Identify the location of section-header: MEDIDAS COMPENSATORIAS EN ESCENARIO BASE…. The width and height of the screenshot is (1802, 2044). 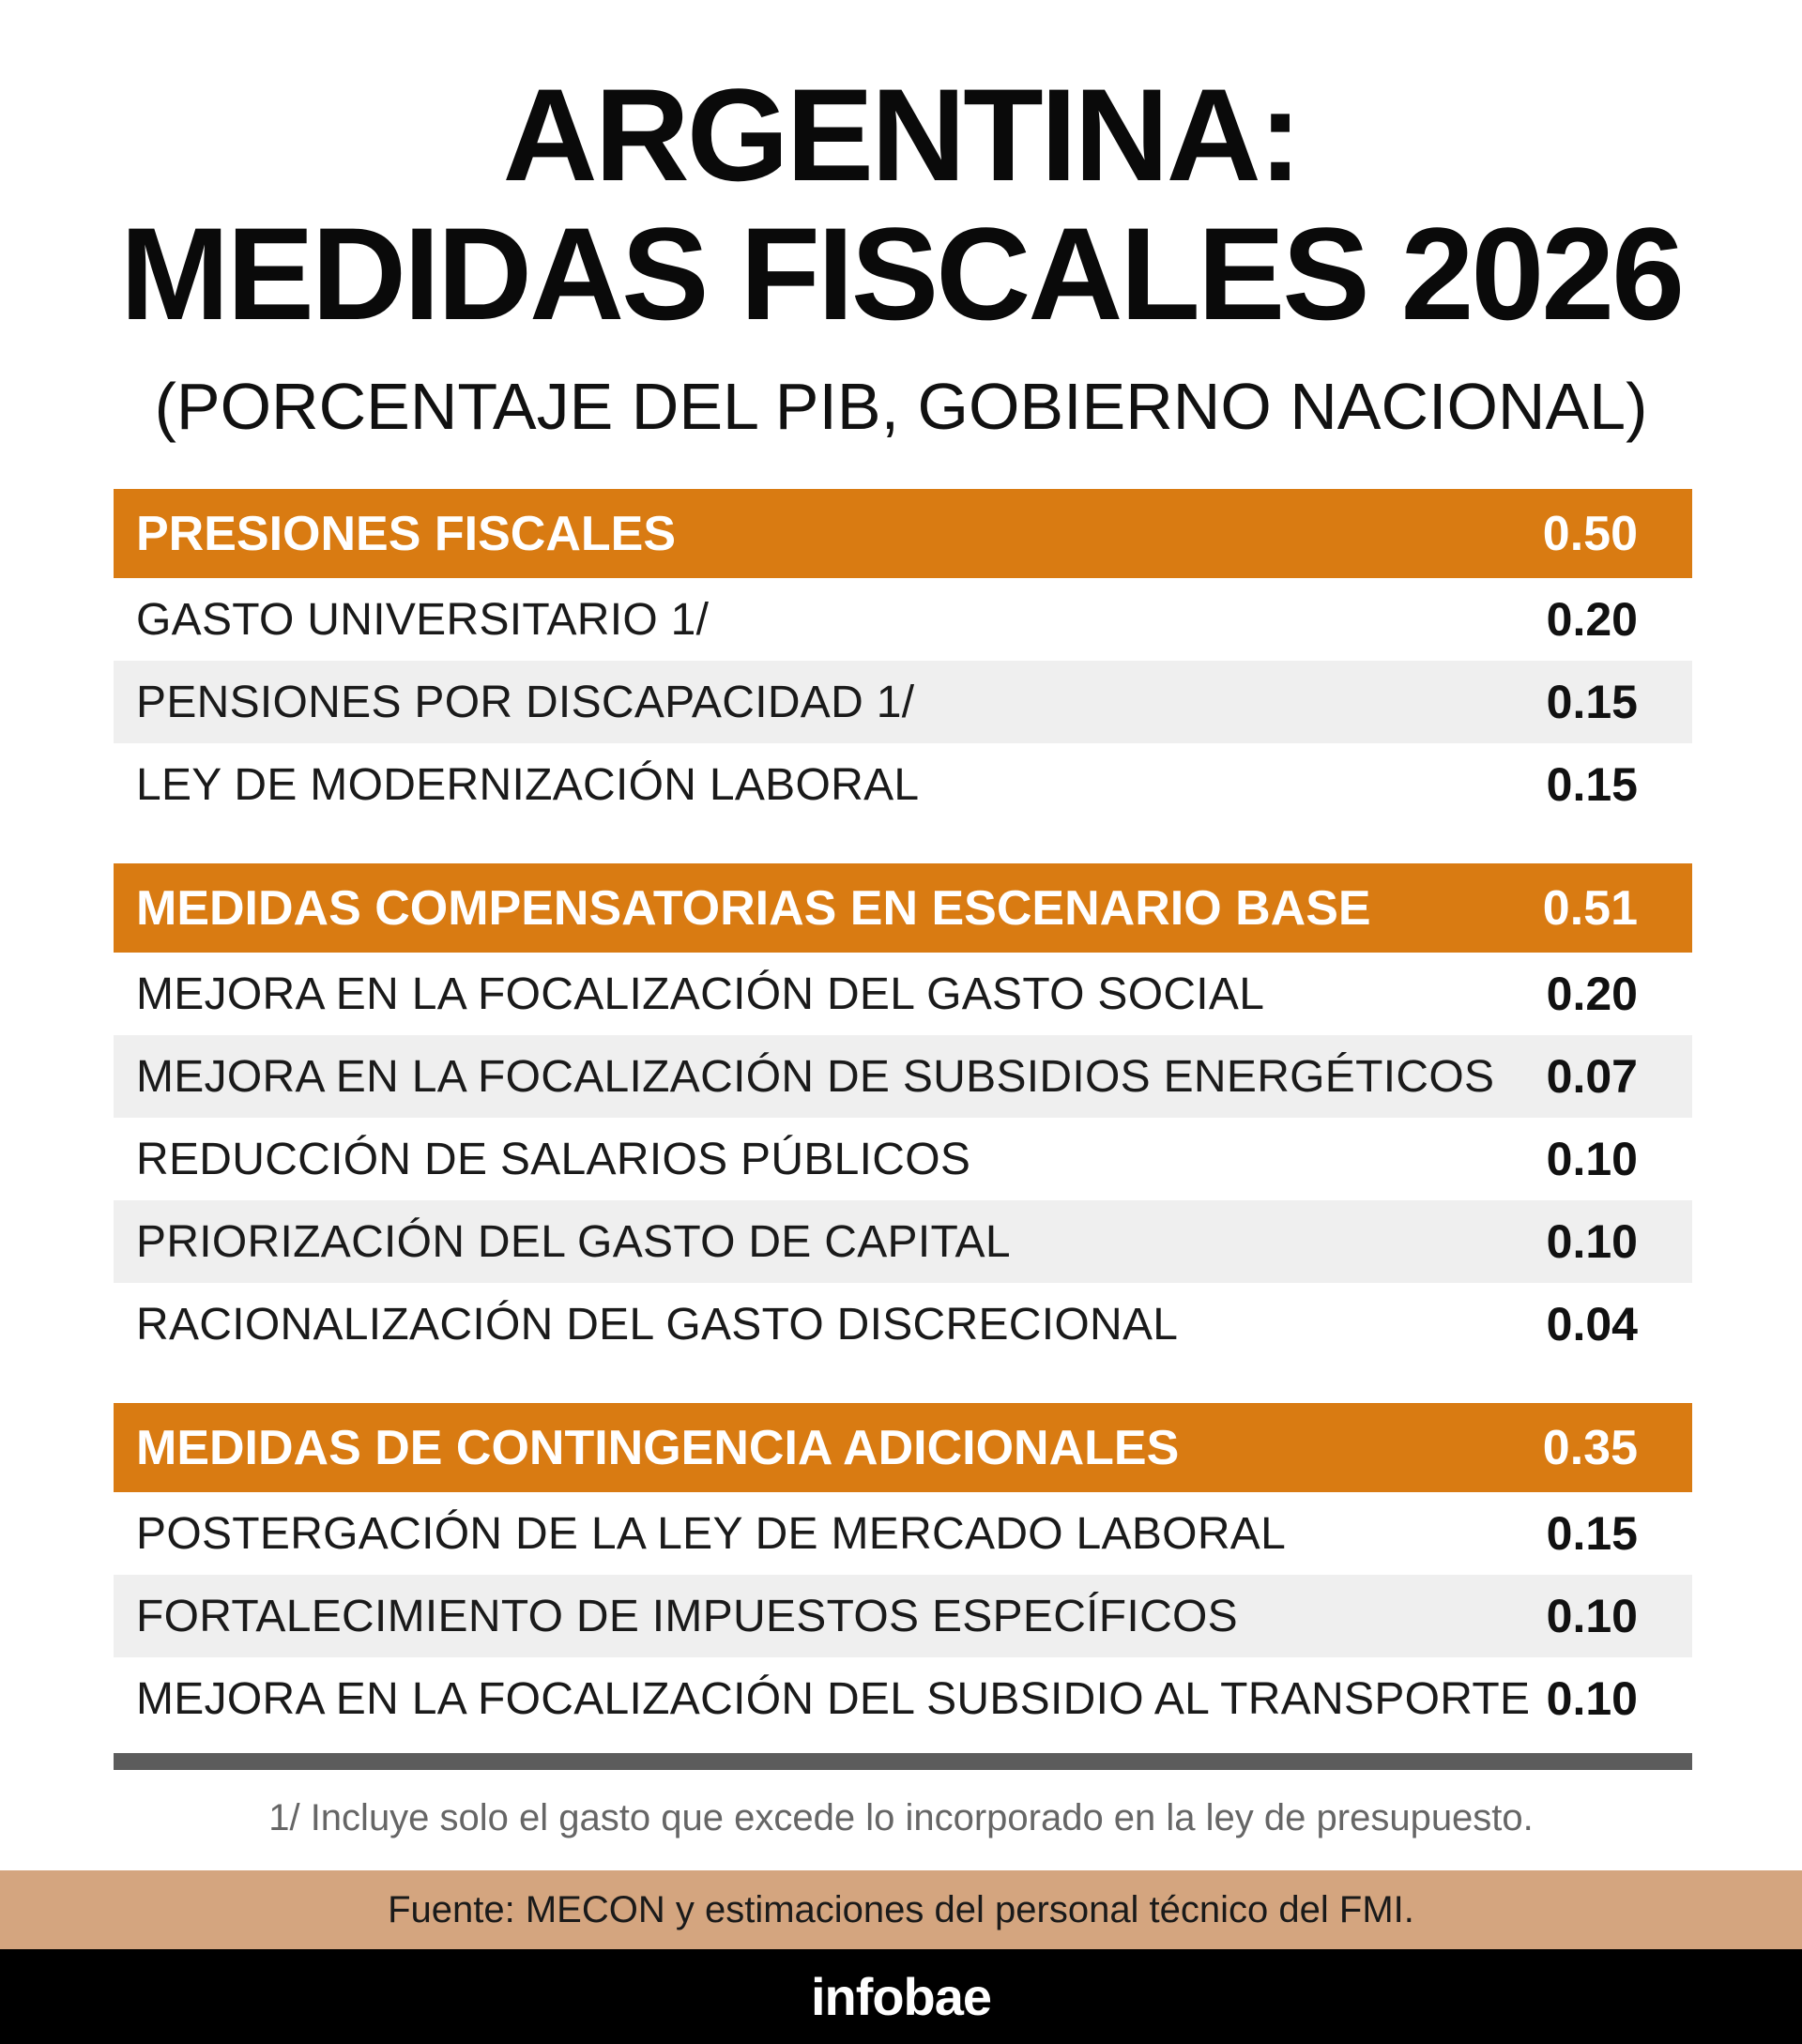
(903, 908).